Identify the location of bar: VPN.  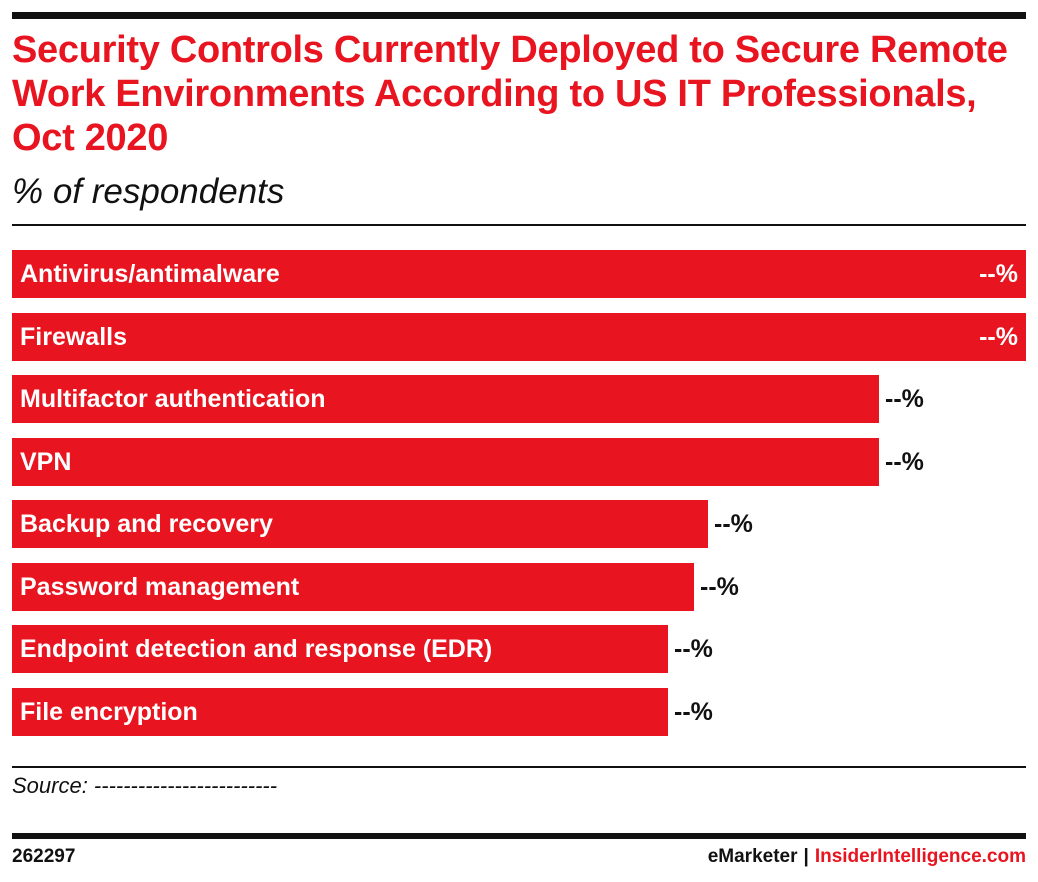
(445, 462).